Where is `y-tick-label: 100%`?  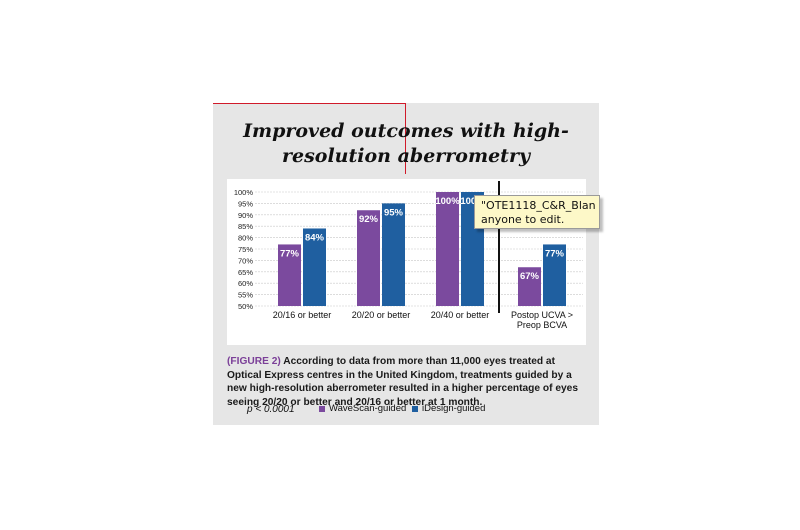
y-tick-label: 100% is located at coordinates (244, 192).